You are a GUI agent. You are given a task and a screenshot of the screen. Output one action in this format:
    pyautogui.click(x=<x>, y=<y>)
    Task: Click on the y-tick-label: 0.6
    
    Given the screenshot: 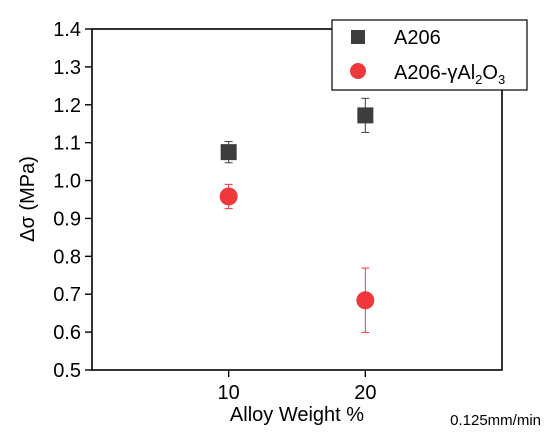 What is the action you would take?
    pyautogui.click(x=67, y=333)
    